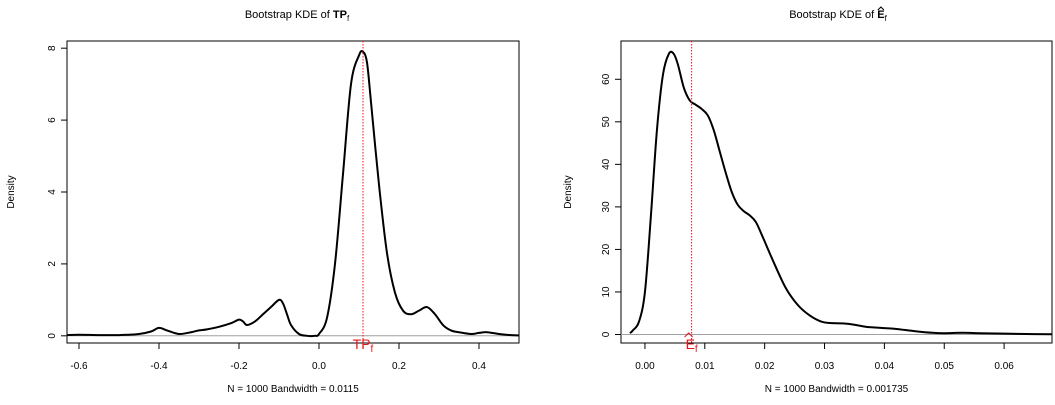 The image size is (1055, 405). I want to click on chart-title: Bootstrap KDE of TPf, so click(297, 16).